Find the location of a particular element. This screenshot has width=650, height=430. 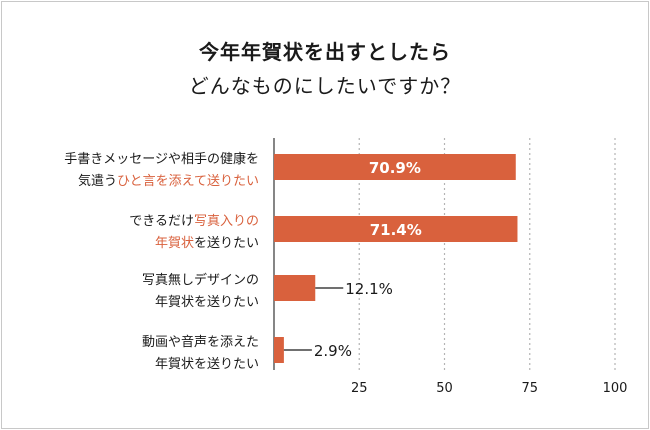

chart-title-line-1: 今年年賀状を出すとしたら is located at coordinates (325, 52).